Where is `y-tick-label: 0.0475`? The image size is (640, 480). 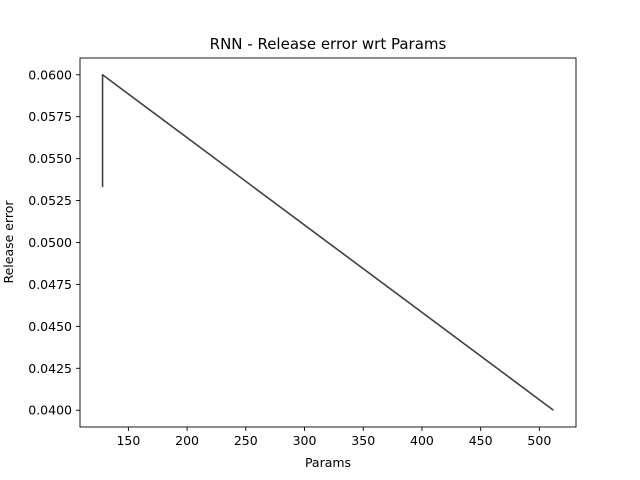
y-tick-label: 0.0475 is located at coordinates (50, 284).